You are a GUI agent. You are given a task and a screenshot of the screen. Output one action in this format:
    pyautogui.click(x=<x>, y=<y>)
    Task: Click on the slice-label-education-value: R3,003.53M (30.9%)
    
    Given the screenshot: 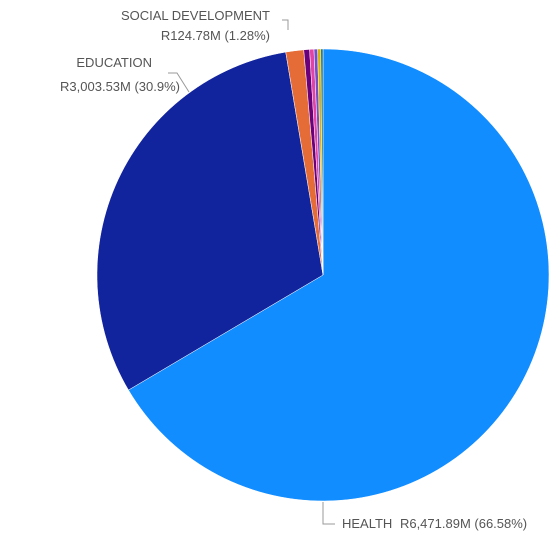 What is the action you would take?
    pyautogui.click(x=120, y=86)
    